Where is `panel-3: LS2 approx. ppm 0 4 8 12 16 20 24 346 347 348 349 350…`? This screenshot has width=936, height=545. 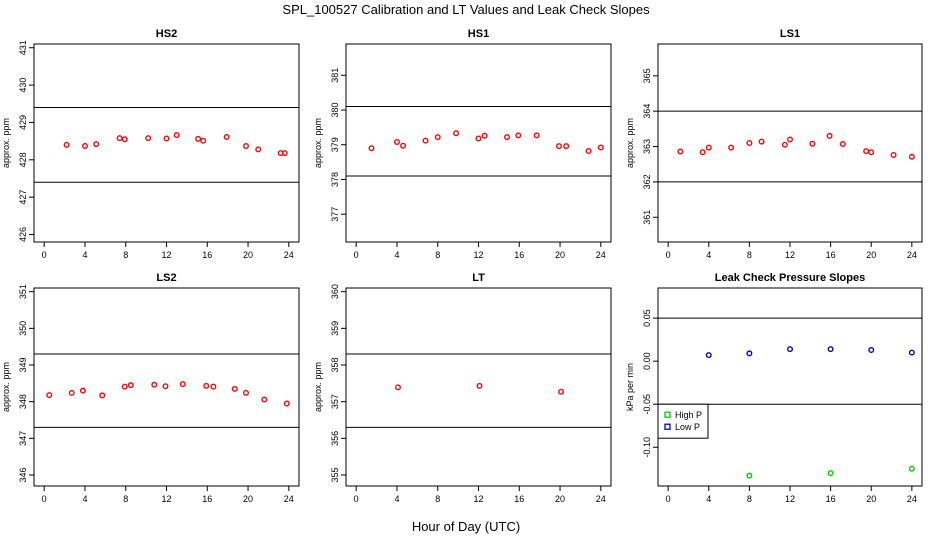 panel-3: LS2 approx. ppm 0 4 8 12 16 20 24 346 347 348 349 350… is located at coordinates (150, 388).